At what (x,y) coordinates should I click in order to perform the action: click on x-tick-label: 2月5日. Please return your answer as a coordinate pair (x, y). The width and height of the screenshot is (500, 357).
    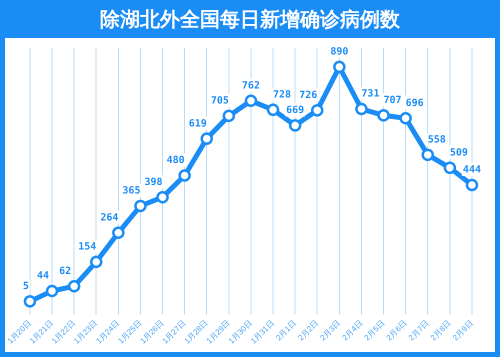
    Looking at the image, I should click on (374, 330).